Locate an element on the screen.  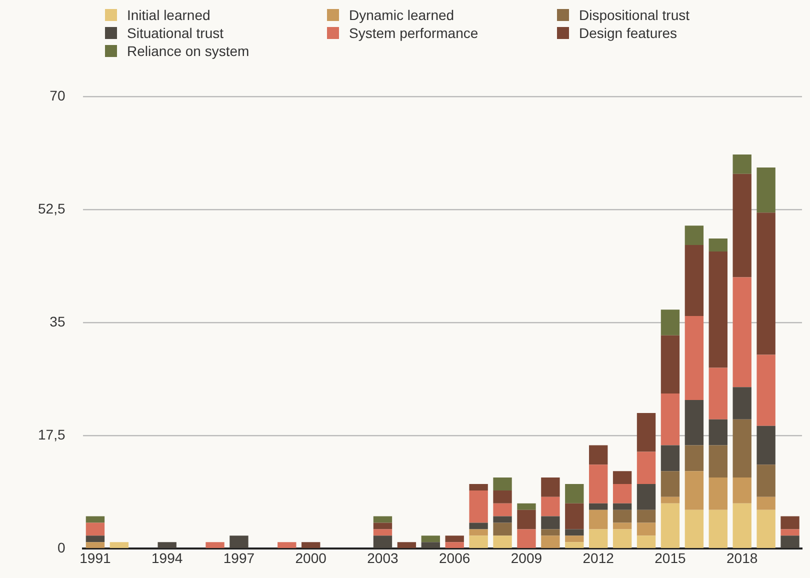
x-tick-label: 2015 is located at coordinates (670, 558).